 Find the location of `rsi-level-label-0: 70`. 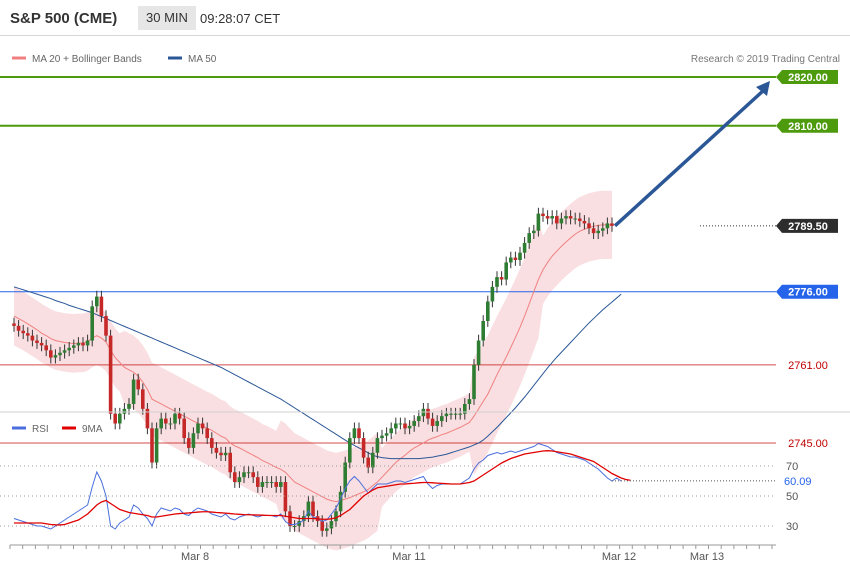

rsi-level-label-0: 70 is located at coordinates (792, 467).